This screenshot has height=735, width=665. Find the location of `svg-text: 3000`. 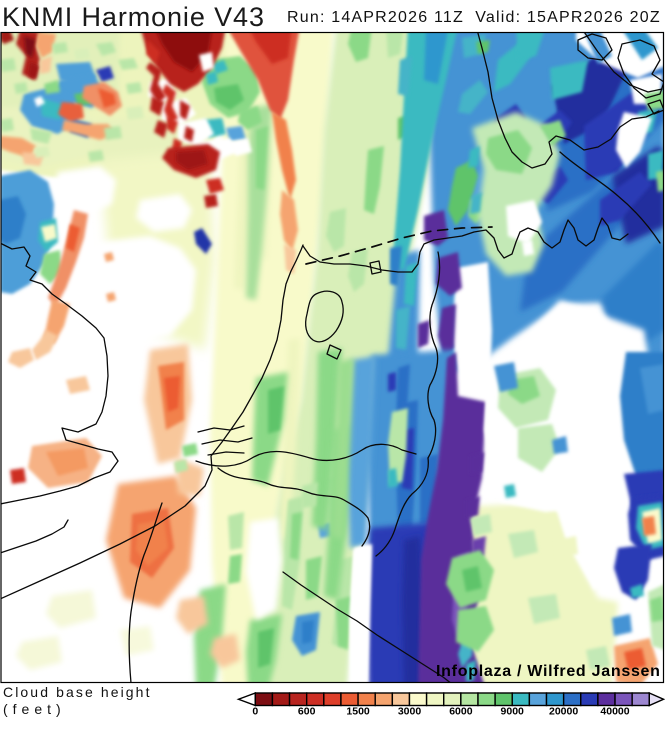

svg-text: 3000 is located at coordinates (410, 712).